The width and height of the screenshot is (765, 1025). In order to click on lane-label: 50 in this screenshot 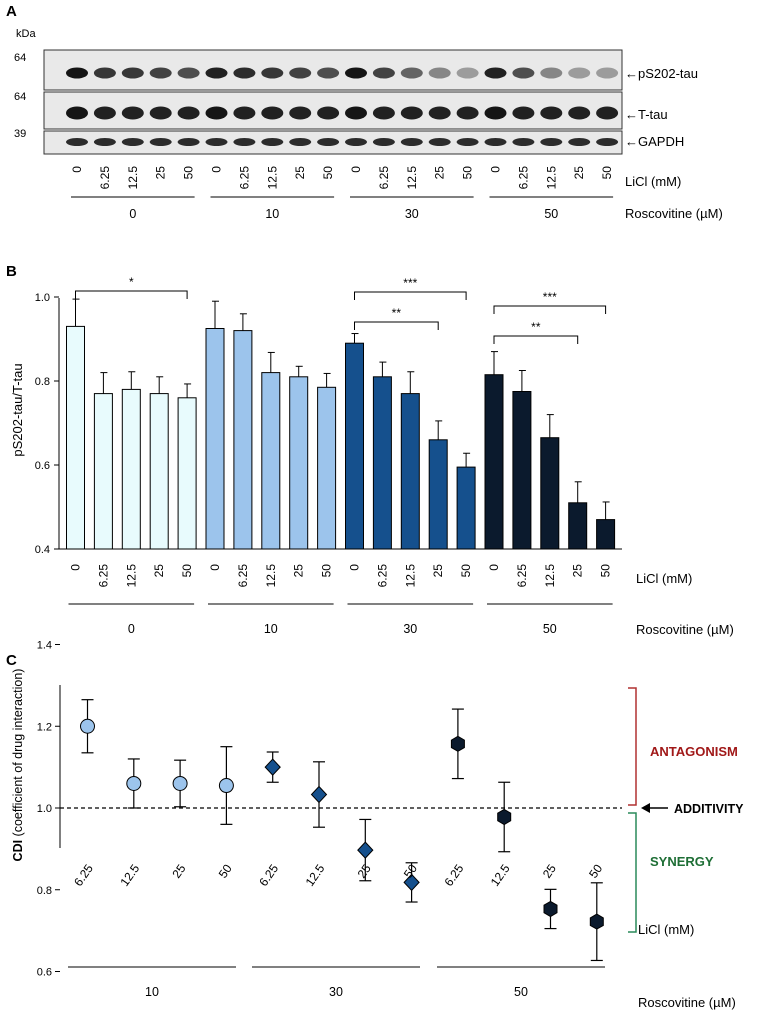, I will do `click(468, 173)`.